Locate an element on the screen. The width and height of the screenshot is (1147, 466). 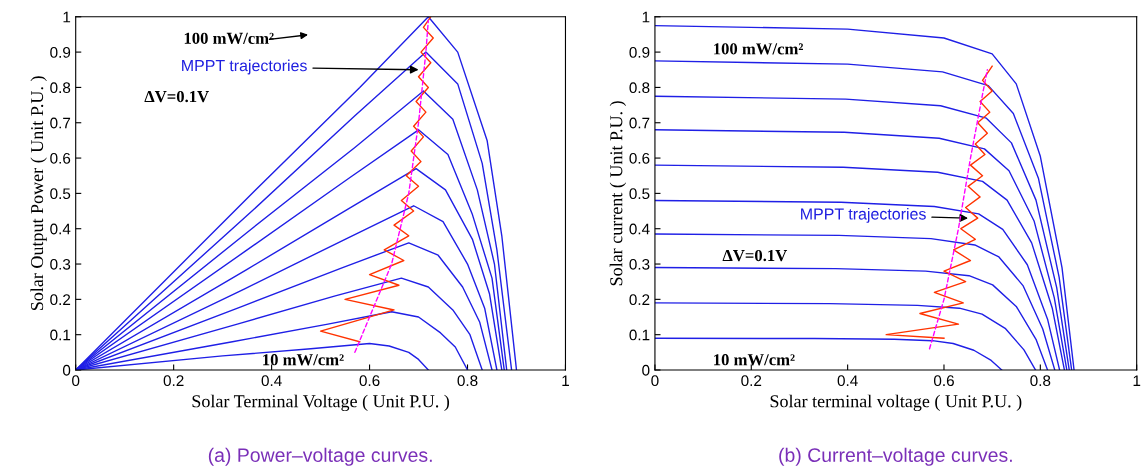
y-axis-title: Solar current ( Unit P.U. ) is located at coordinates (618, 193).